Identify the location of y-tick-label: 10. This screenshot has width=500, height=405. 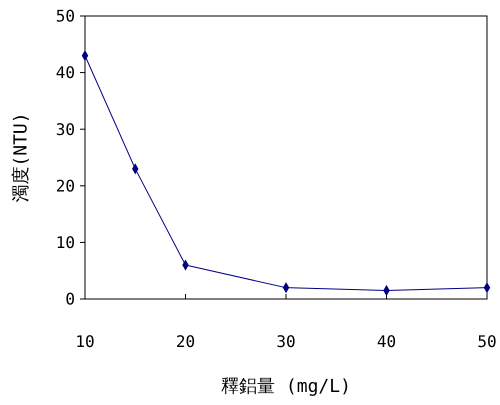
(65, 242).